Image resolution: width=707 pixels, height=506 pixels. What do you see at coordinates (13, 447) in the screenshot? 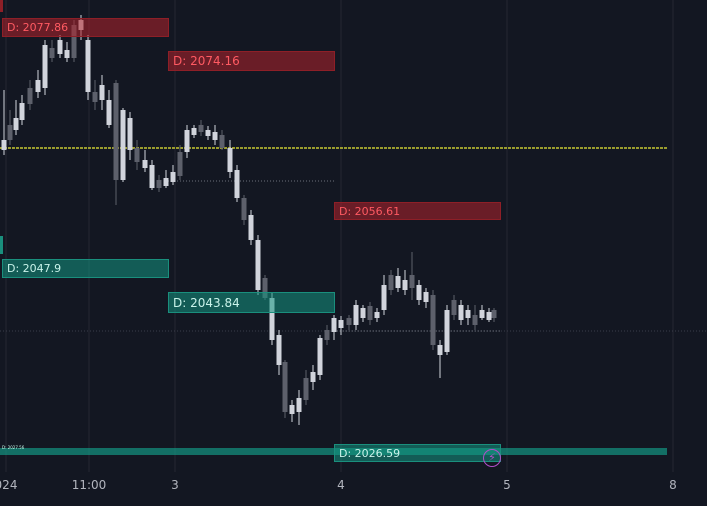
I see `thin-support-label: D: 2027.56` at bounding box center [13, 447].